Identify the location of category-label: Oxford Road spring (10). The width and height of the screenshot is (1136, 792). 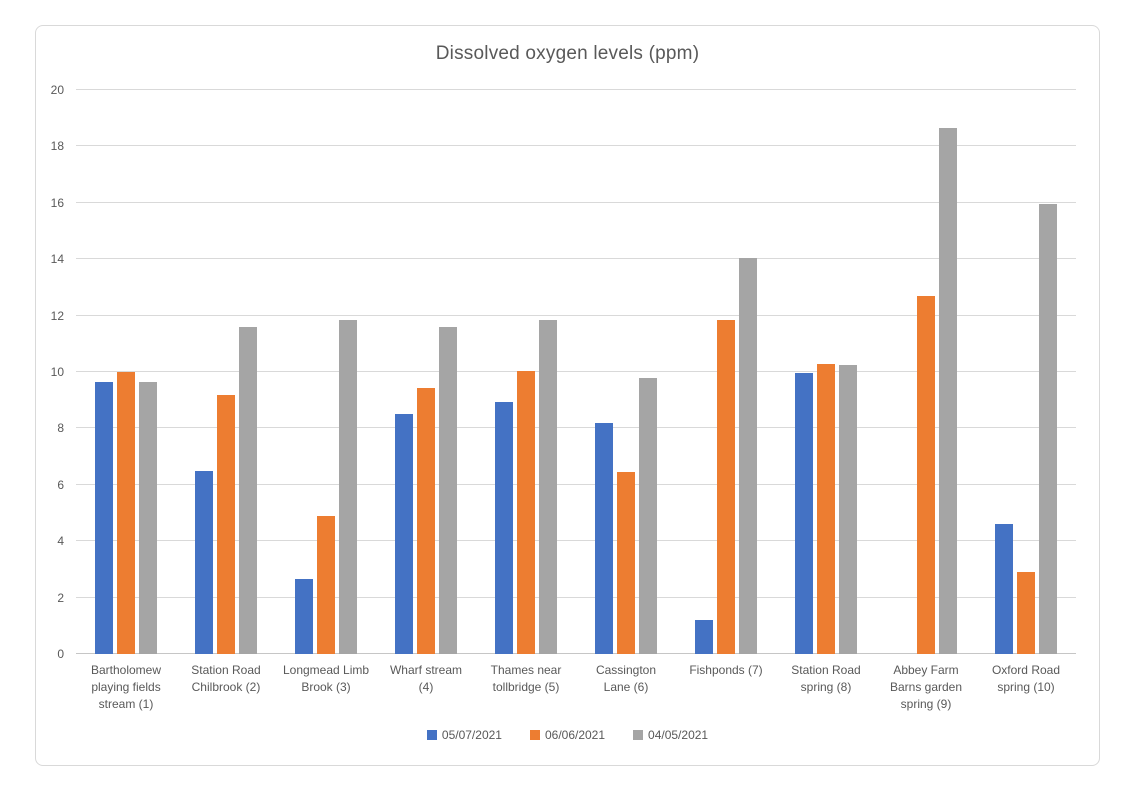
(1026, 678).